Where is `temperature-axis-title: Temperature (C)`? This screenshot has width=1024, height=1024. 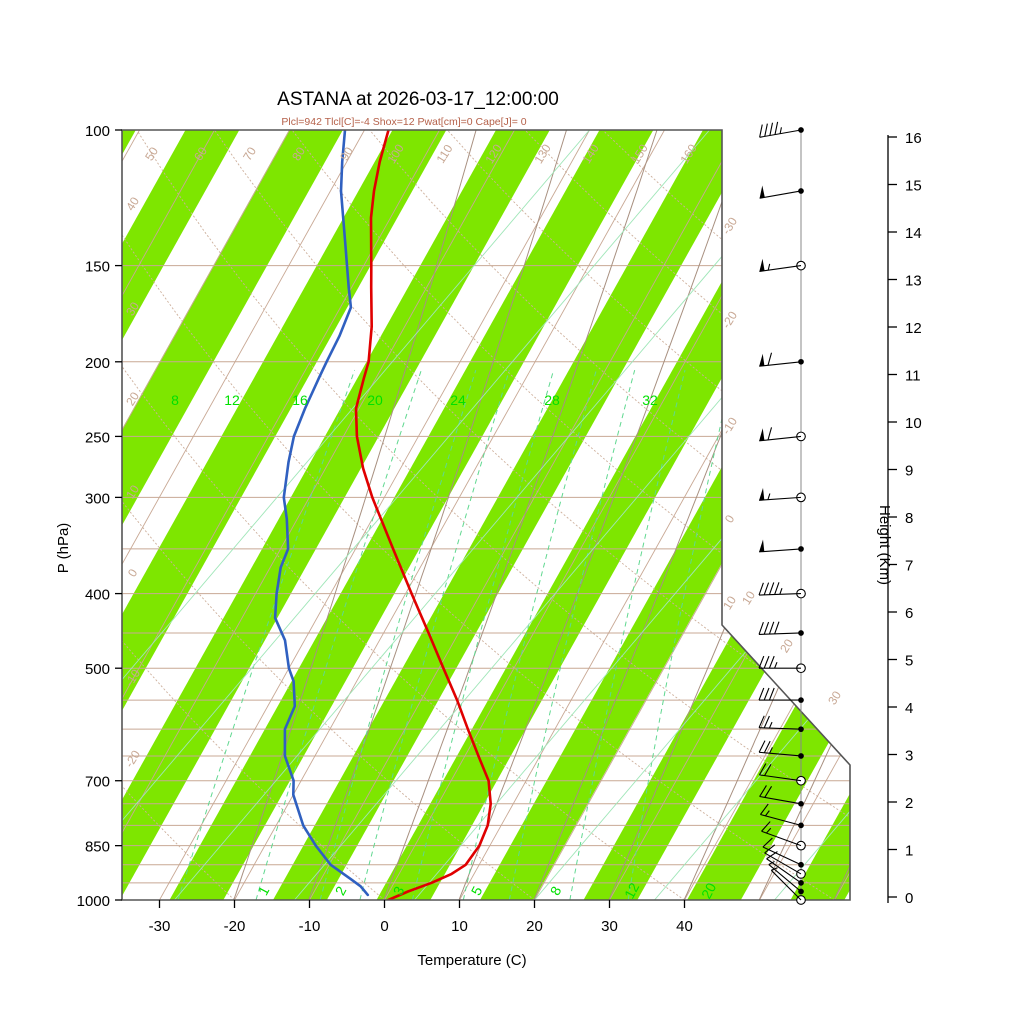 temperature-axis-title: Temperature (C) is located at coordinates (471, 960).